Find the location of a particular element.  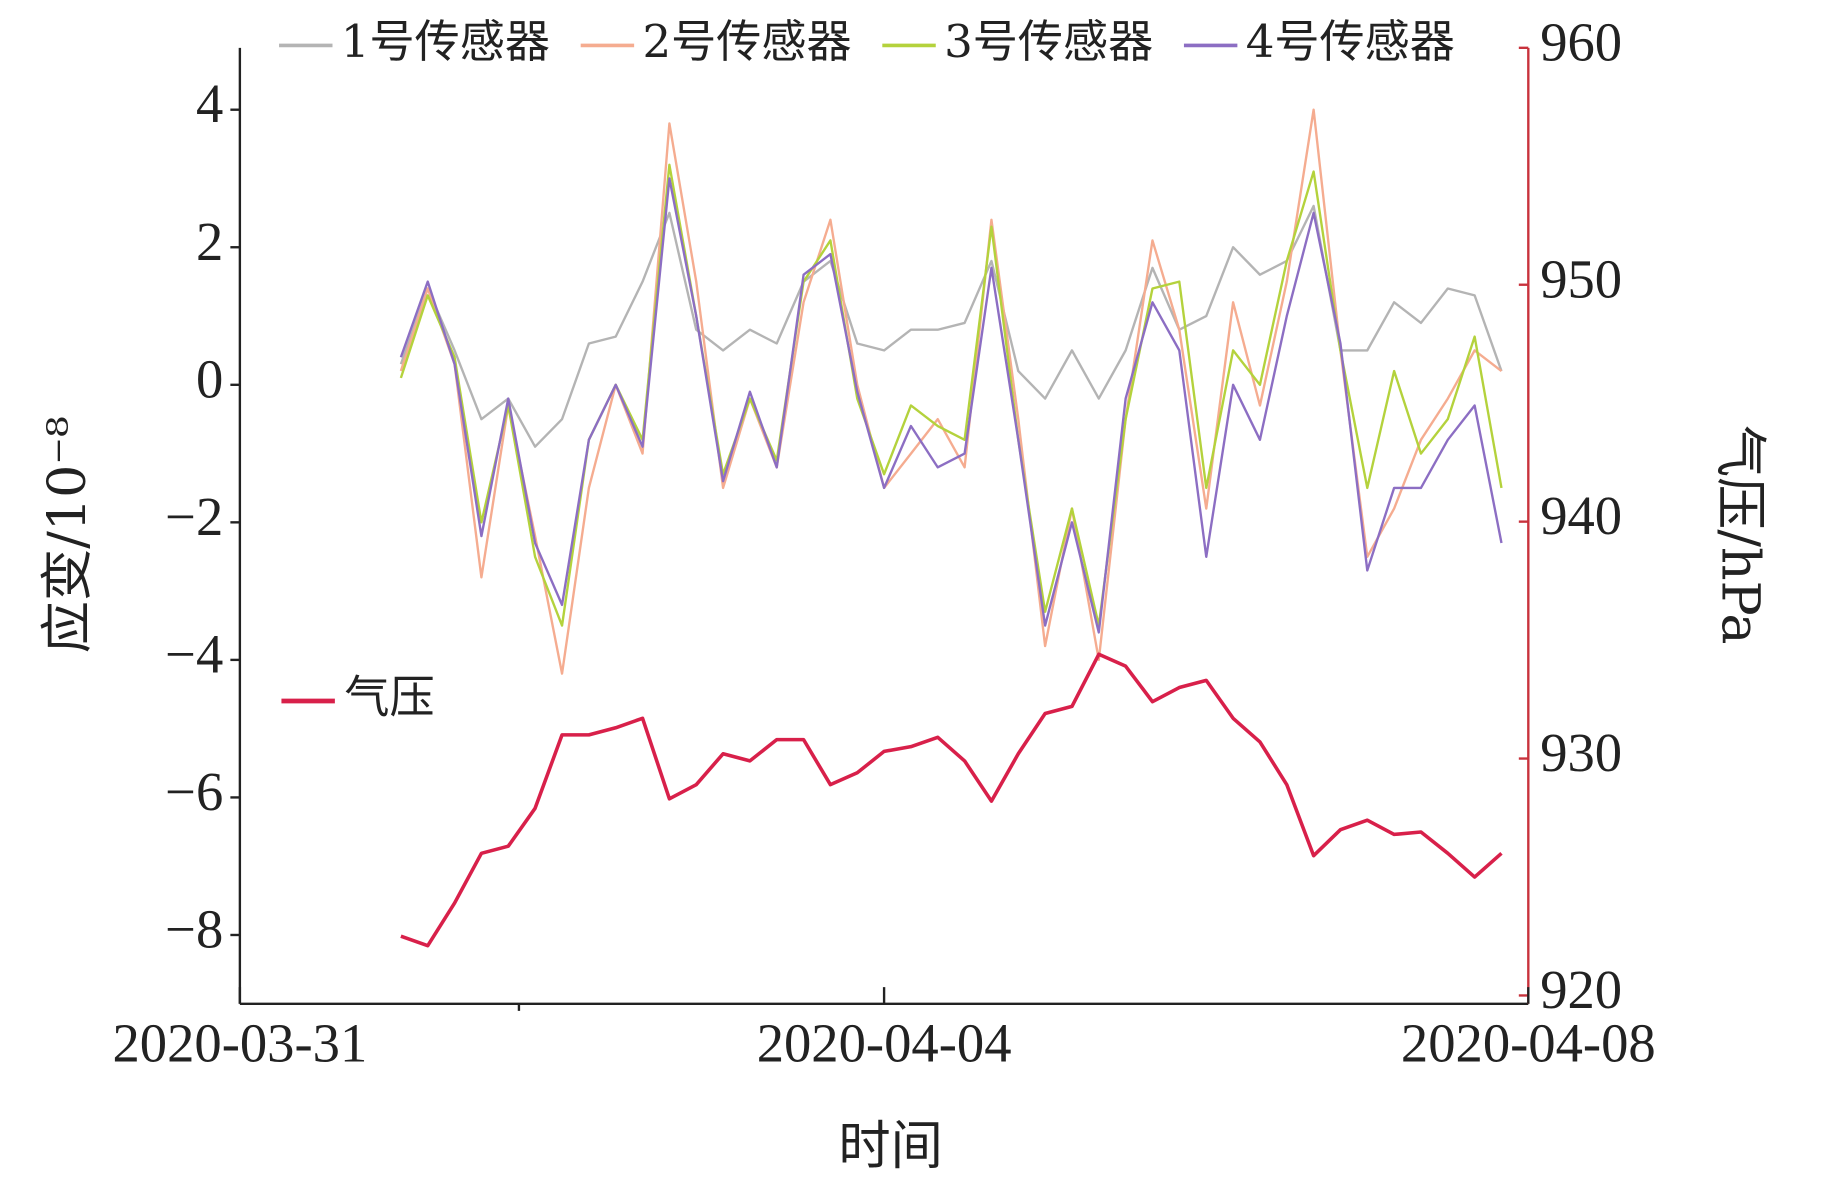

legend-label: 2号传感器 is located at coordinates (746, 41).